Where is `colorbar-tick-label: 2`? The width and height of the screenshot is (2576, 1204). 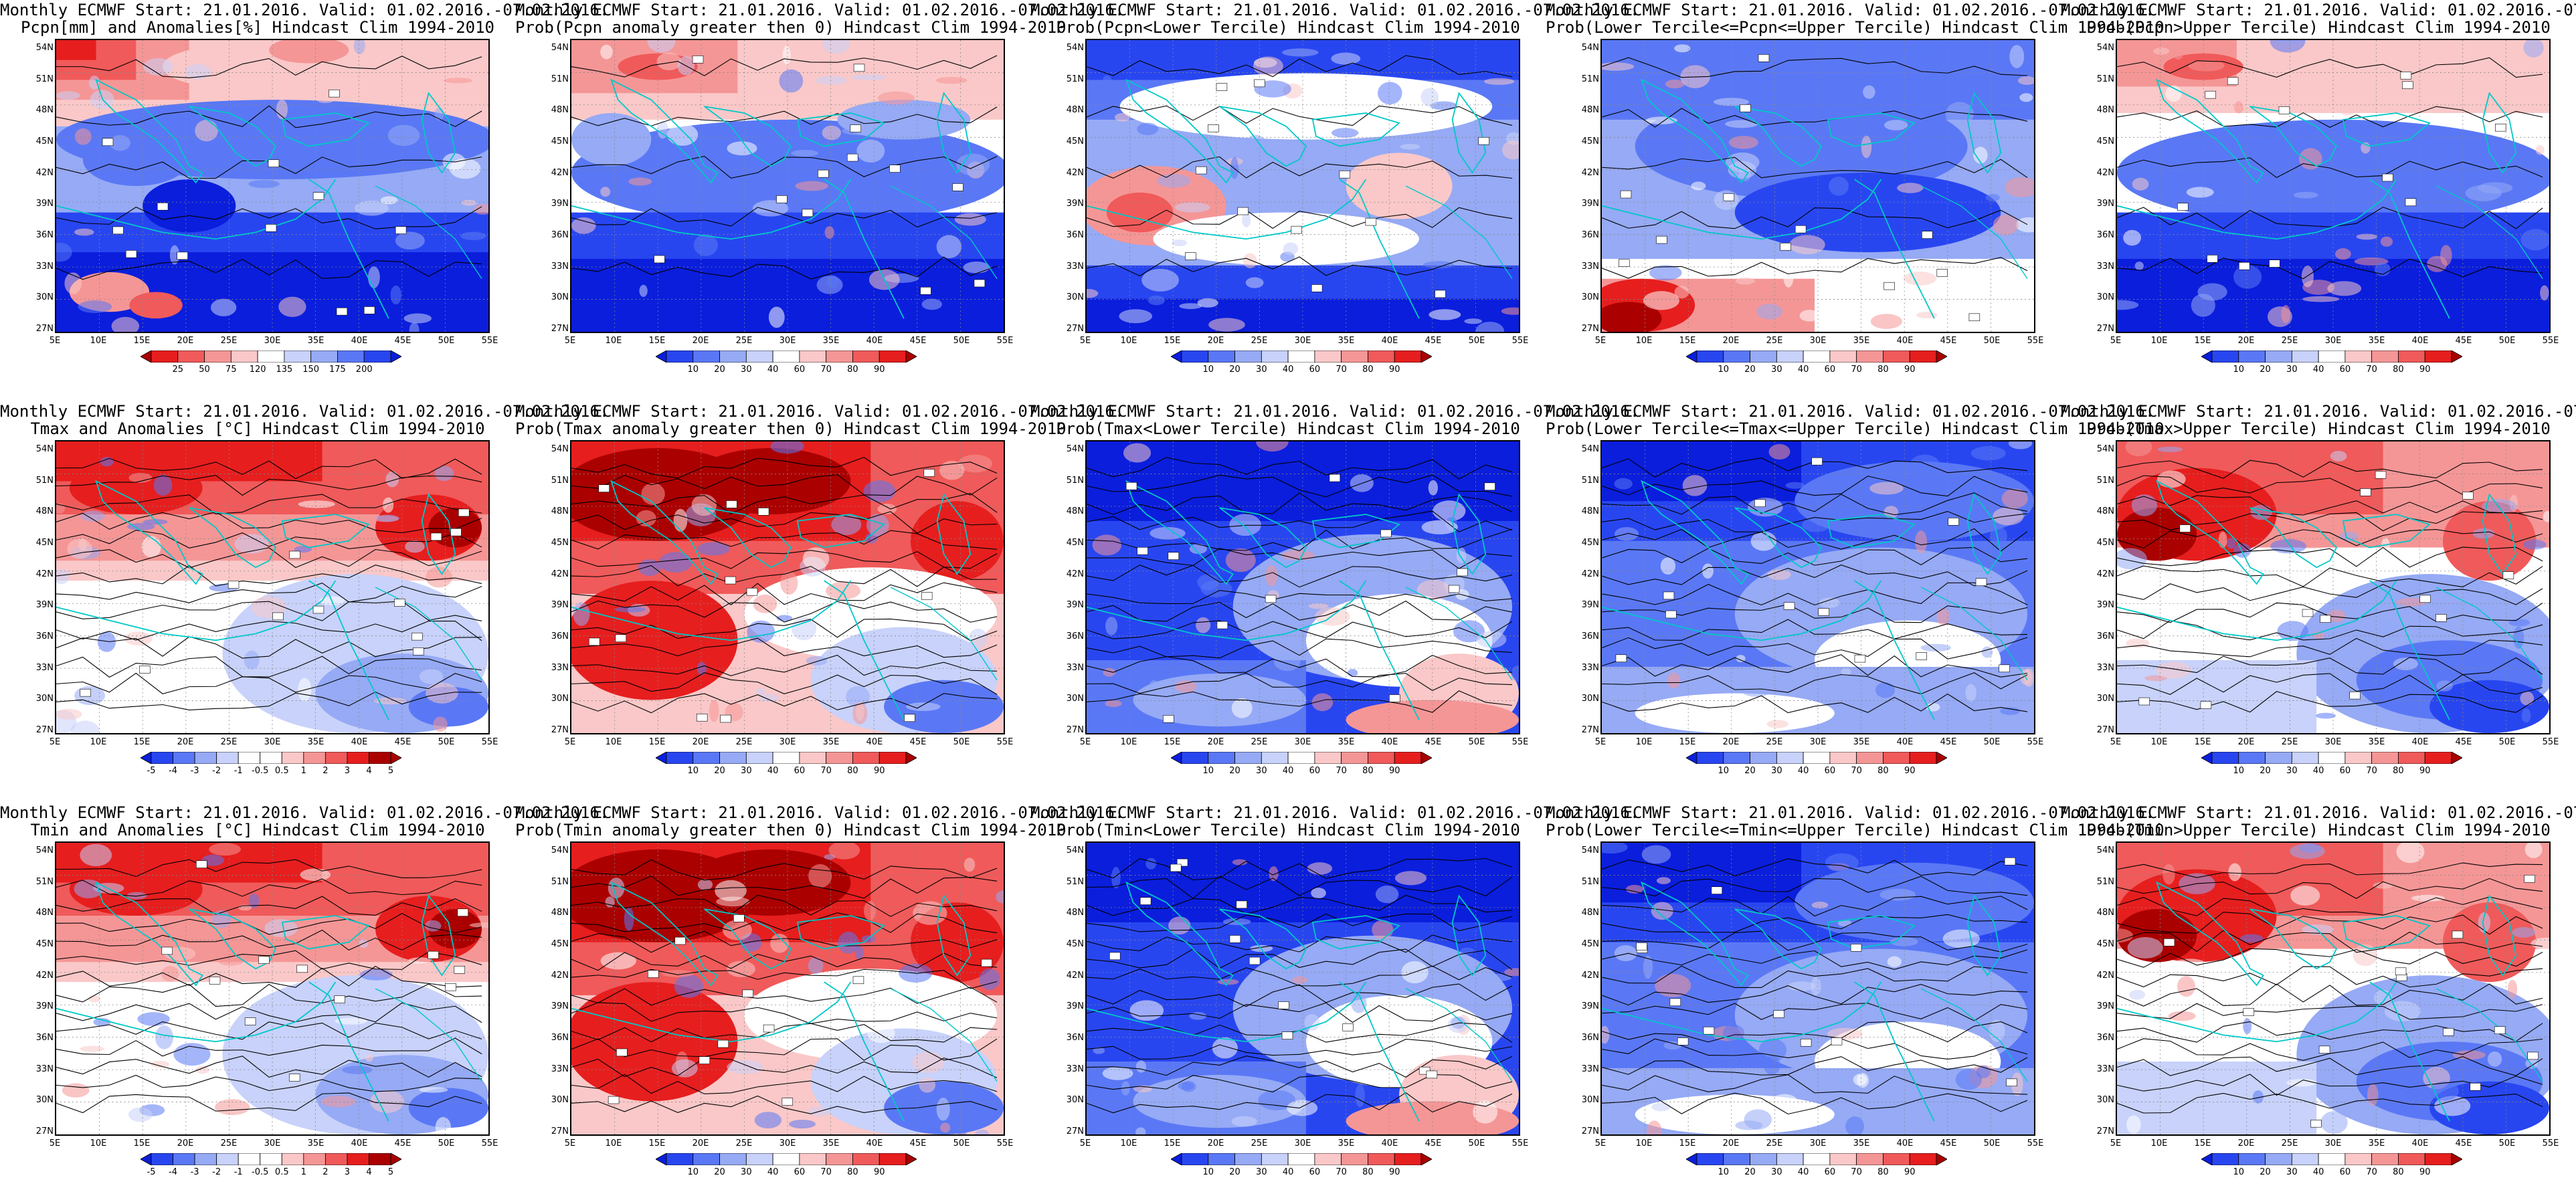 colorbar-tick-label: 2 is located at coordinates (326, 1172).